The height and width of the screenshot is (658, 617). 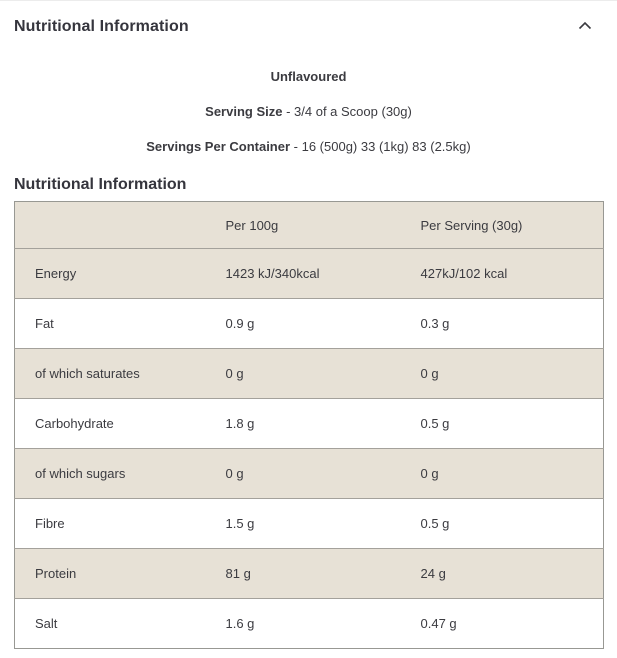 I want to click on table-row: Energy 1423 kJ/340kcal 427kJ/102 kcal, so click(x=309, y=273).